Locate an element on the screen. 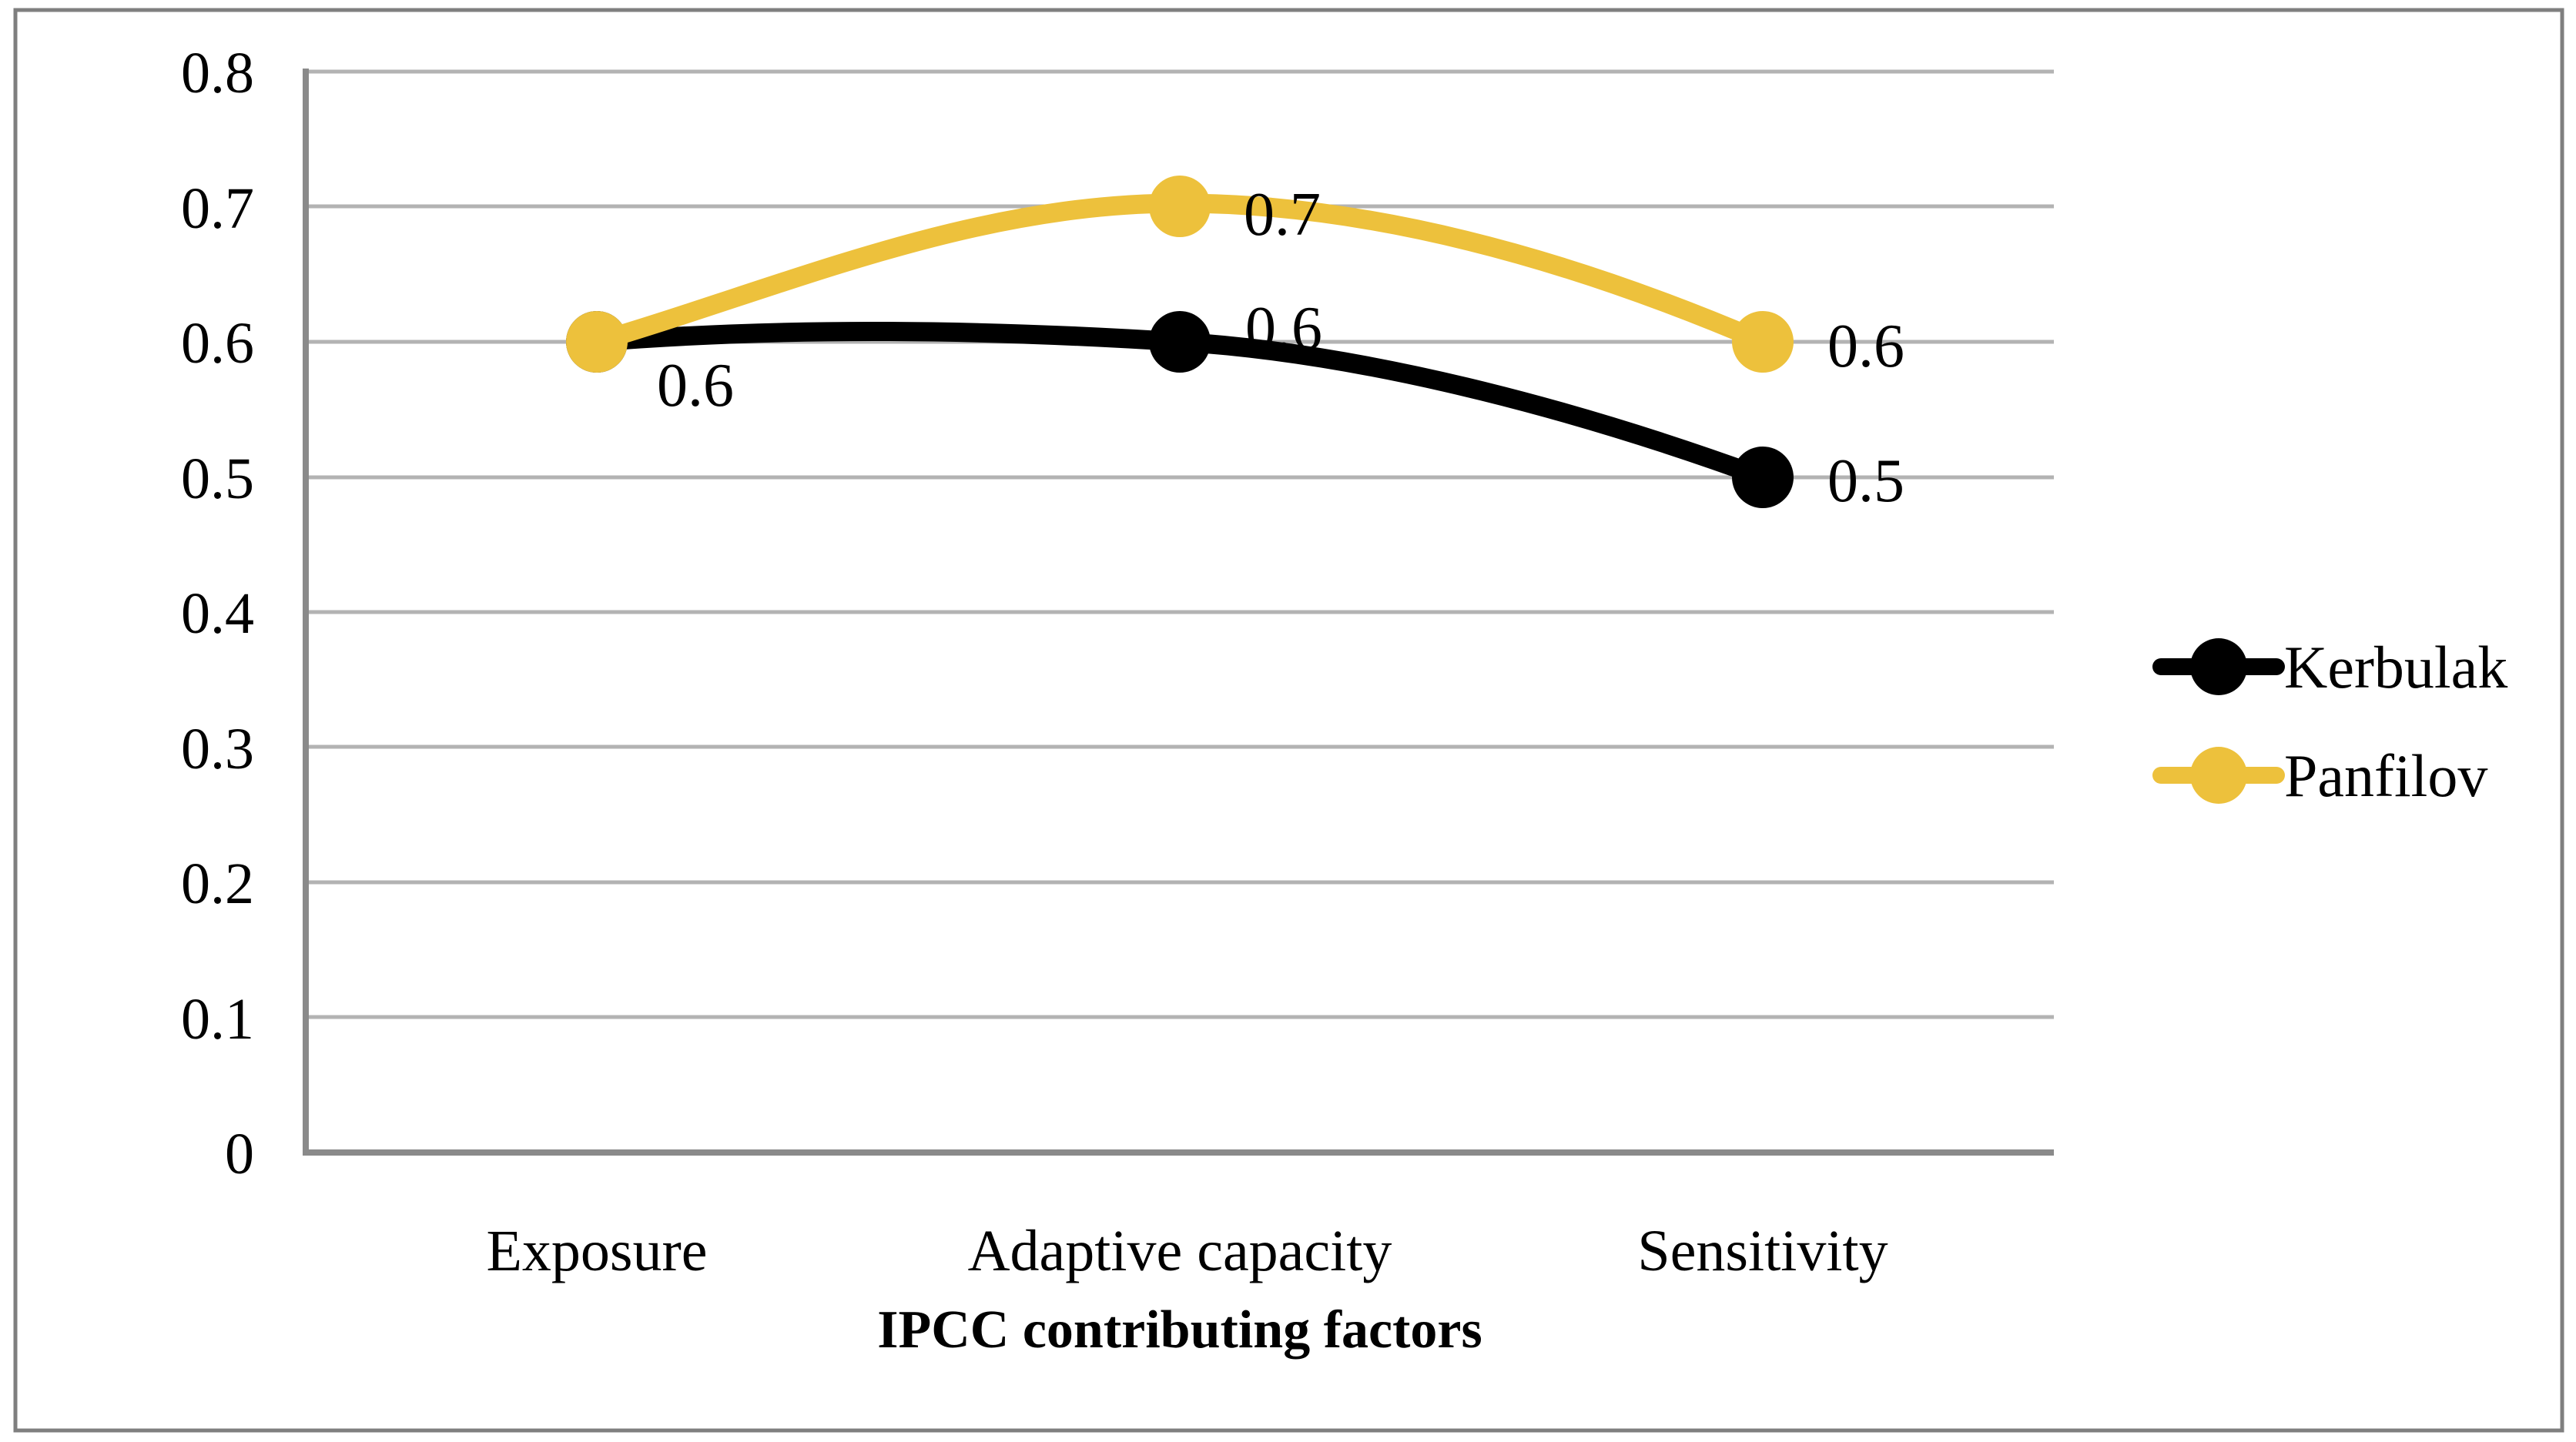 The height and width of the screenshot is (1442, 2576). y-tick-labels: 0.8 0.7 0.6 0.5 0.4 0.3 0.2 0.1 0 is located at coordinates (217, 613).